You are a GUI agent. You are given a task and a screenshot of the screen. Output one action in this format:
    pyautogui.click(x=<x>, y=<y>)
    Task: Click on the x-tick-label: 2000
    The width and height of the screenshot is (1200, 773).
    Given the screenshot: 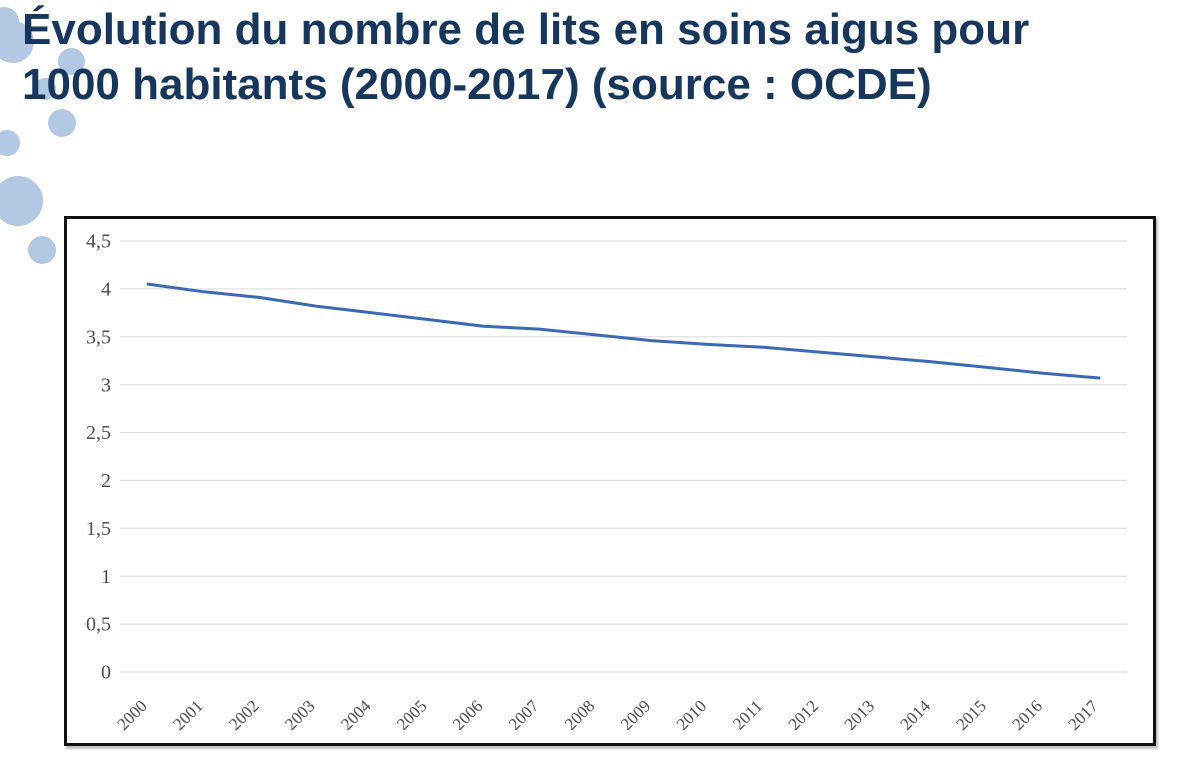 What is the action you would take?
    pyautogui.click(x=131, y=714)
    